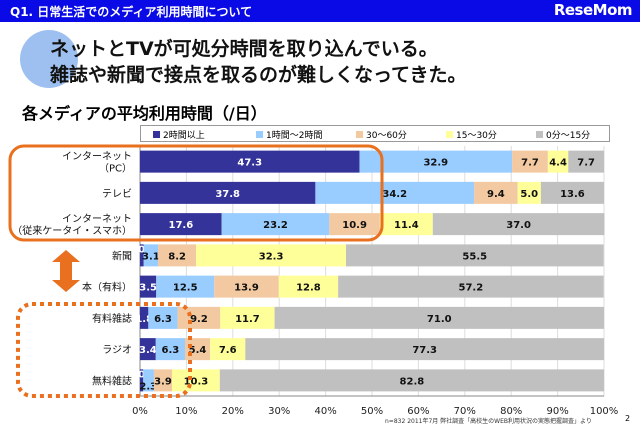 This screenshot has height=426, width=640. I want to click on footer-note: n=832 2011年7月 弊社調査「高校生のWEB利用状況の実態把握調査」より, so click(488, 421).